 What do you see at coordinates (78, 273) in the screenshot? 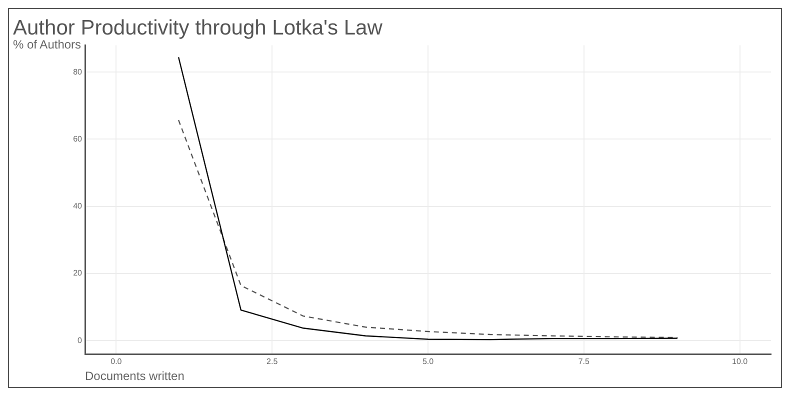
I see `y-tick-label: 20` at bounding box center [78, 273].